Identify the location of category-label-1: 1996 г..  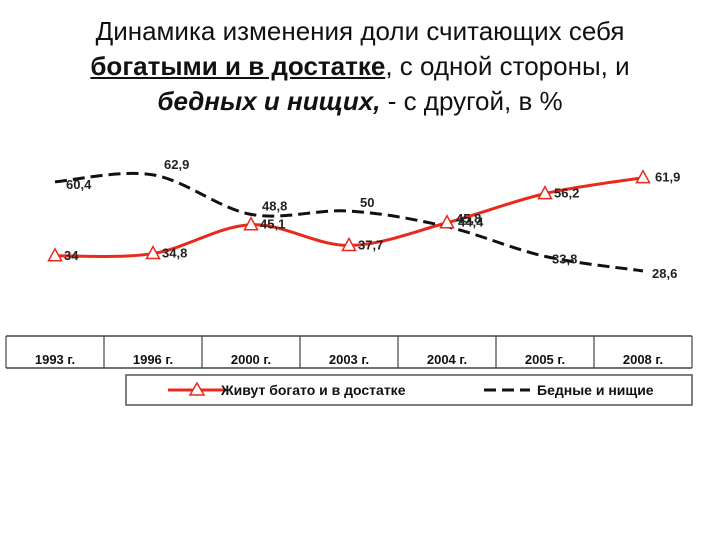
(153, 359).